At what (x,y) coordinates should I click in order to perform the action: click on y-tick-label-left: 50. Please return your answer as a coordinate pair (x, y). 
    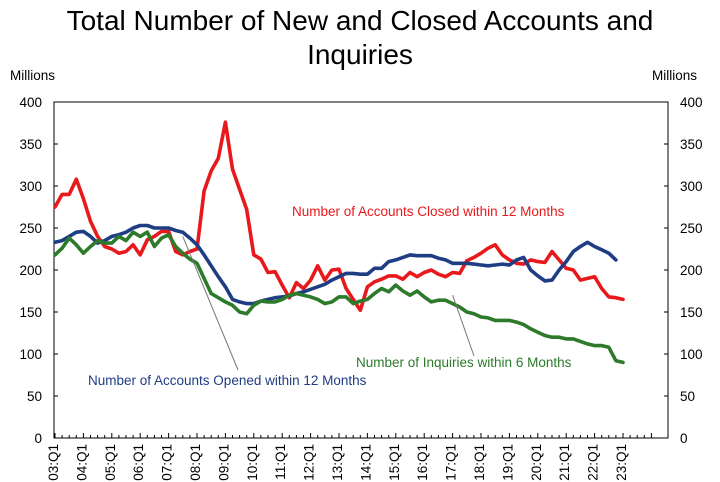
    Looking at the image, I should click on (34, 396).